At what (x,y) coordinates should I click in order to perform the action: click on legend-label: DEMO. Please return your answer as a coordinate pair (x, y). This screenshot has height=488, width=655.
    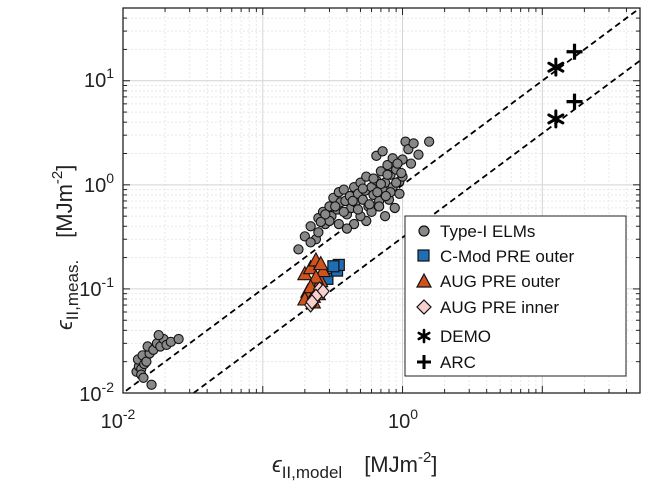
    Looking at the image, I should click on (465, 336).